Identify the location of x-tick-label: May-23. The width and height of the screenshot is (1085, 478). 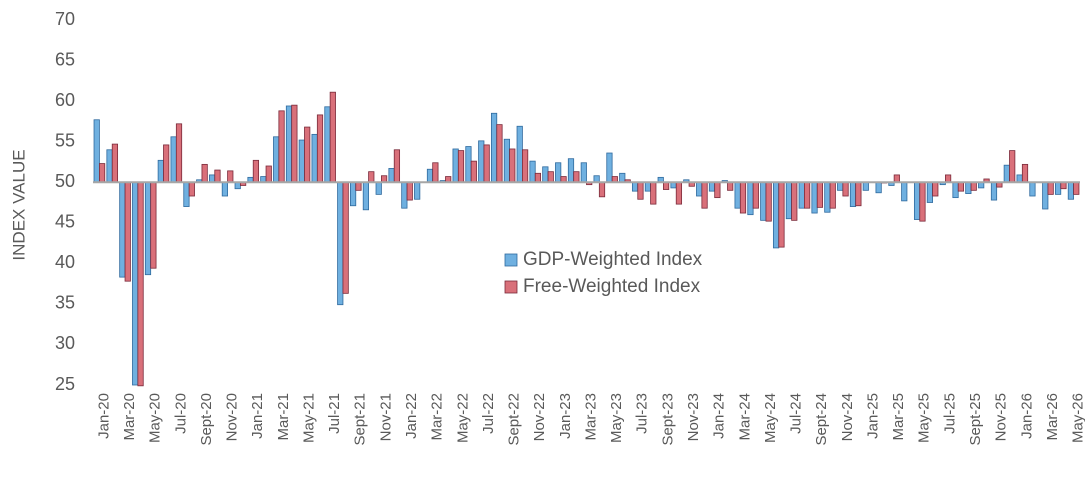
(616, 418).